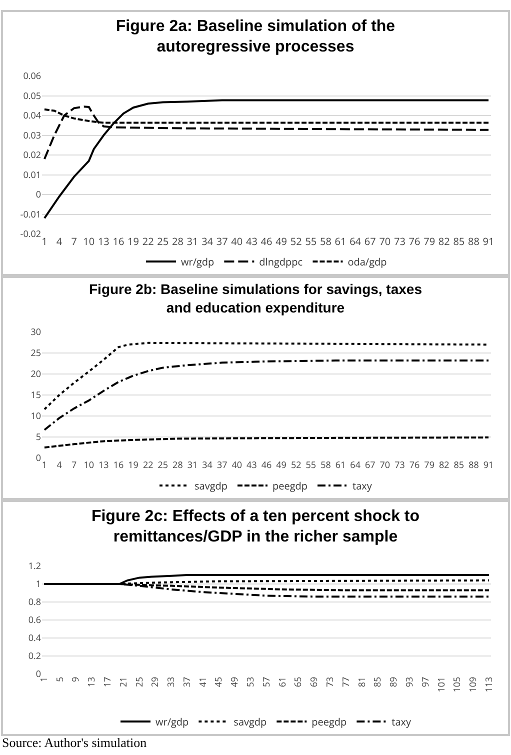 This screenshot has width=511, height=755. I want to click on x-tick-label: 17, so click(107, 682).